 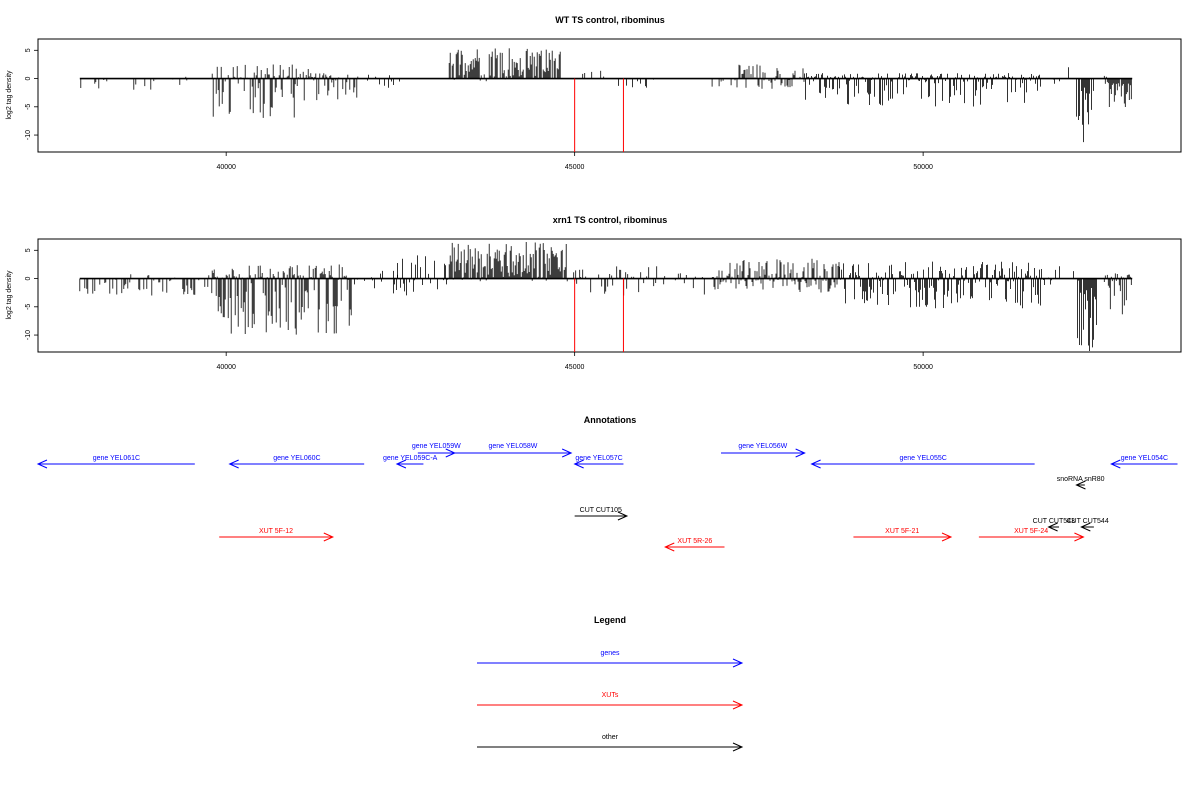 What do you see at coordinates (116, 458) in the screenshot?
I see `feature-label: gene YEL061C` at bounding box center [116, 458].